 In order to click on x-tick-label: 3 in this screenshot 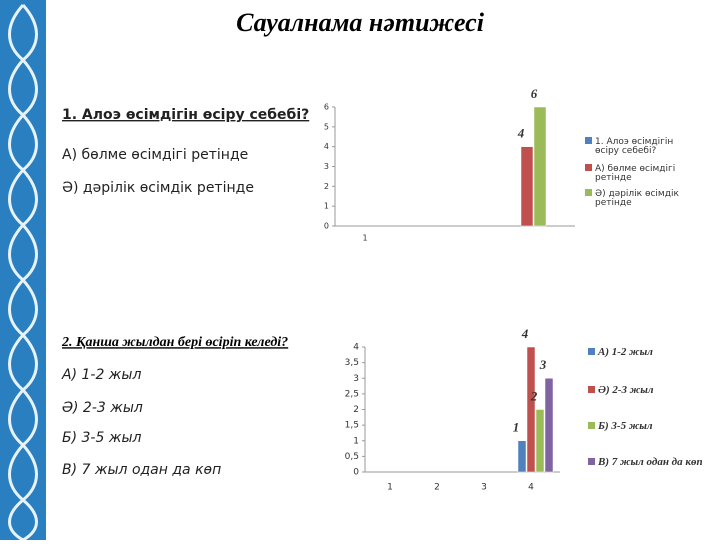, I will do `click(484, 488)`.